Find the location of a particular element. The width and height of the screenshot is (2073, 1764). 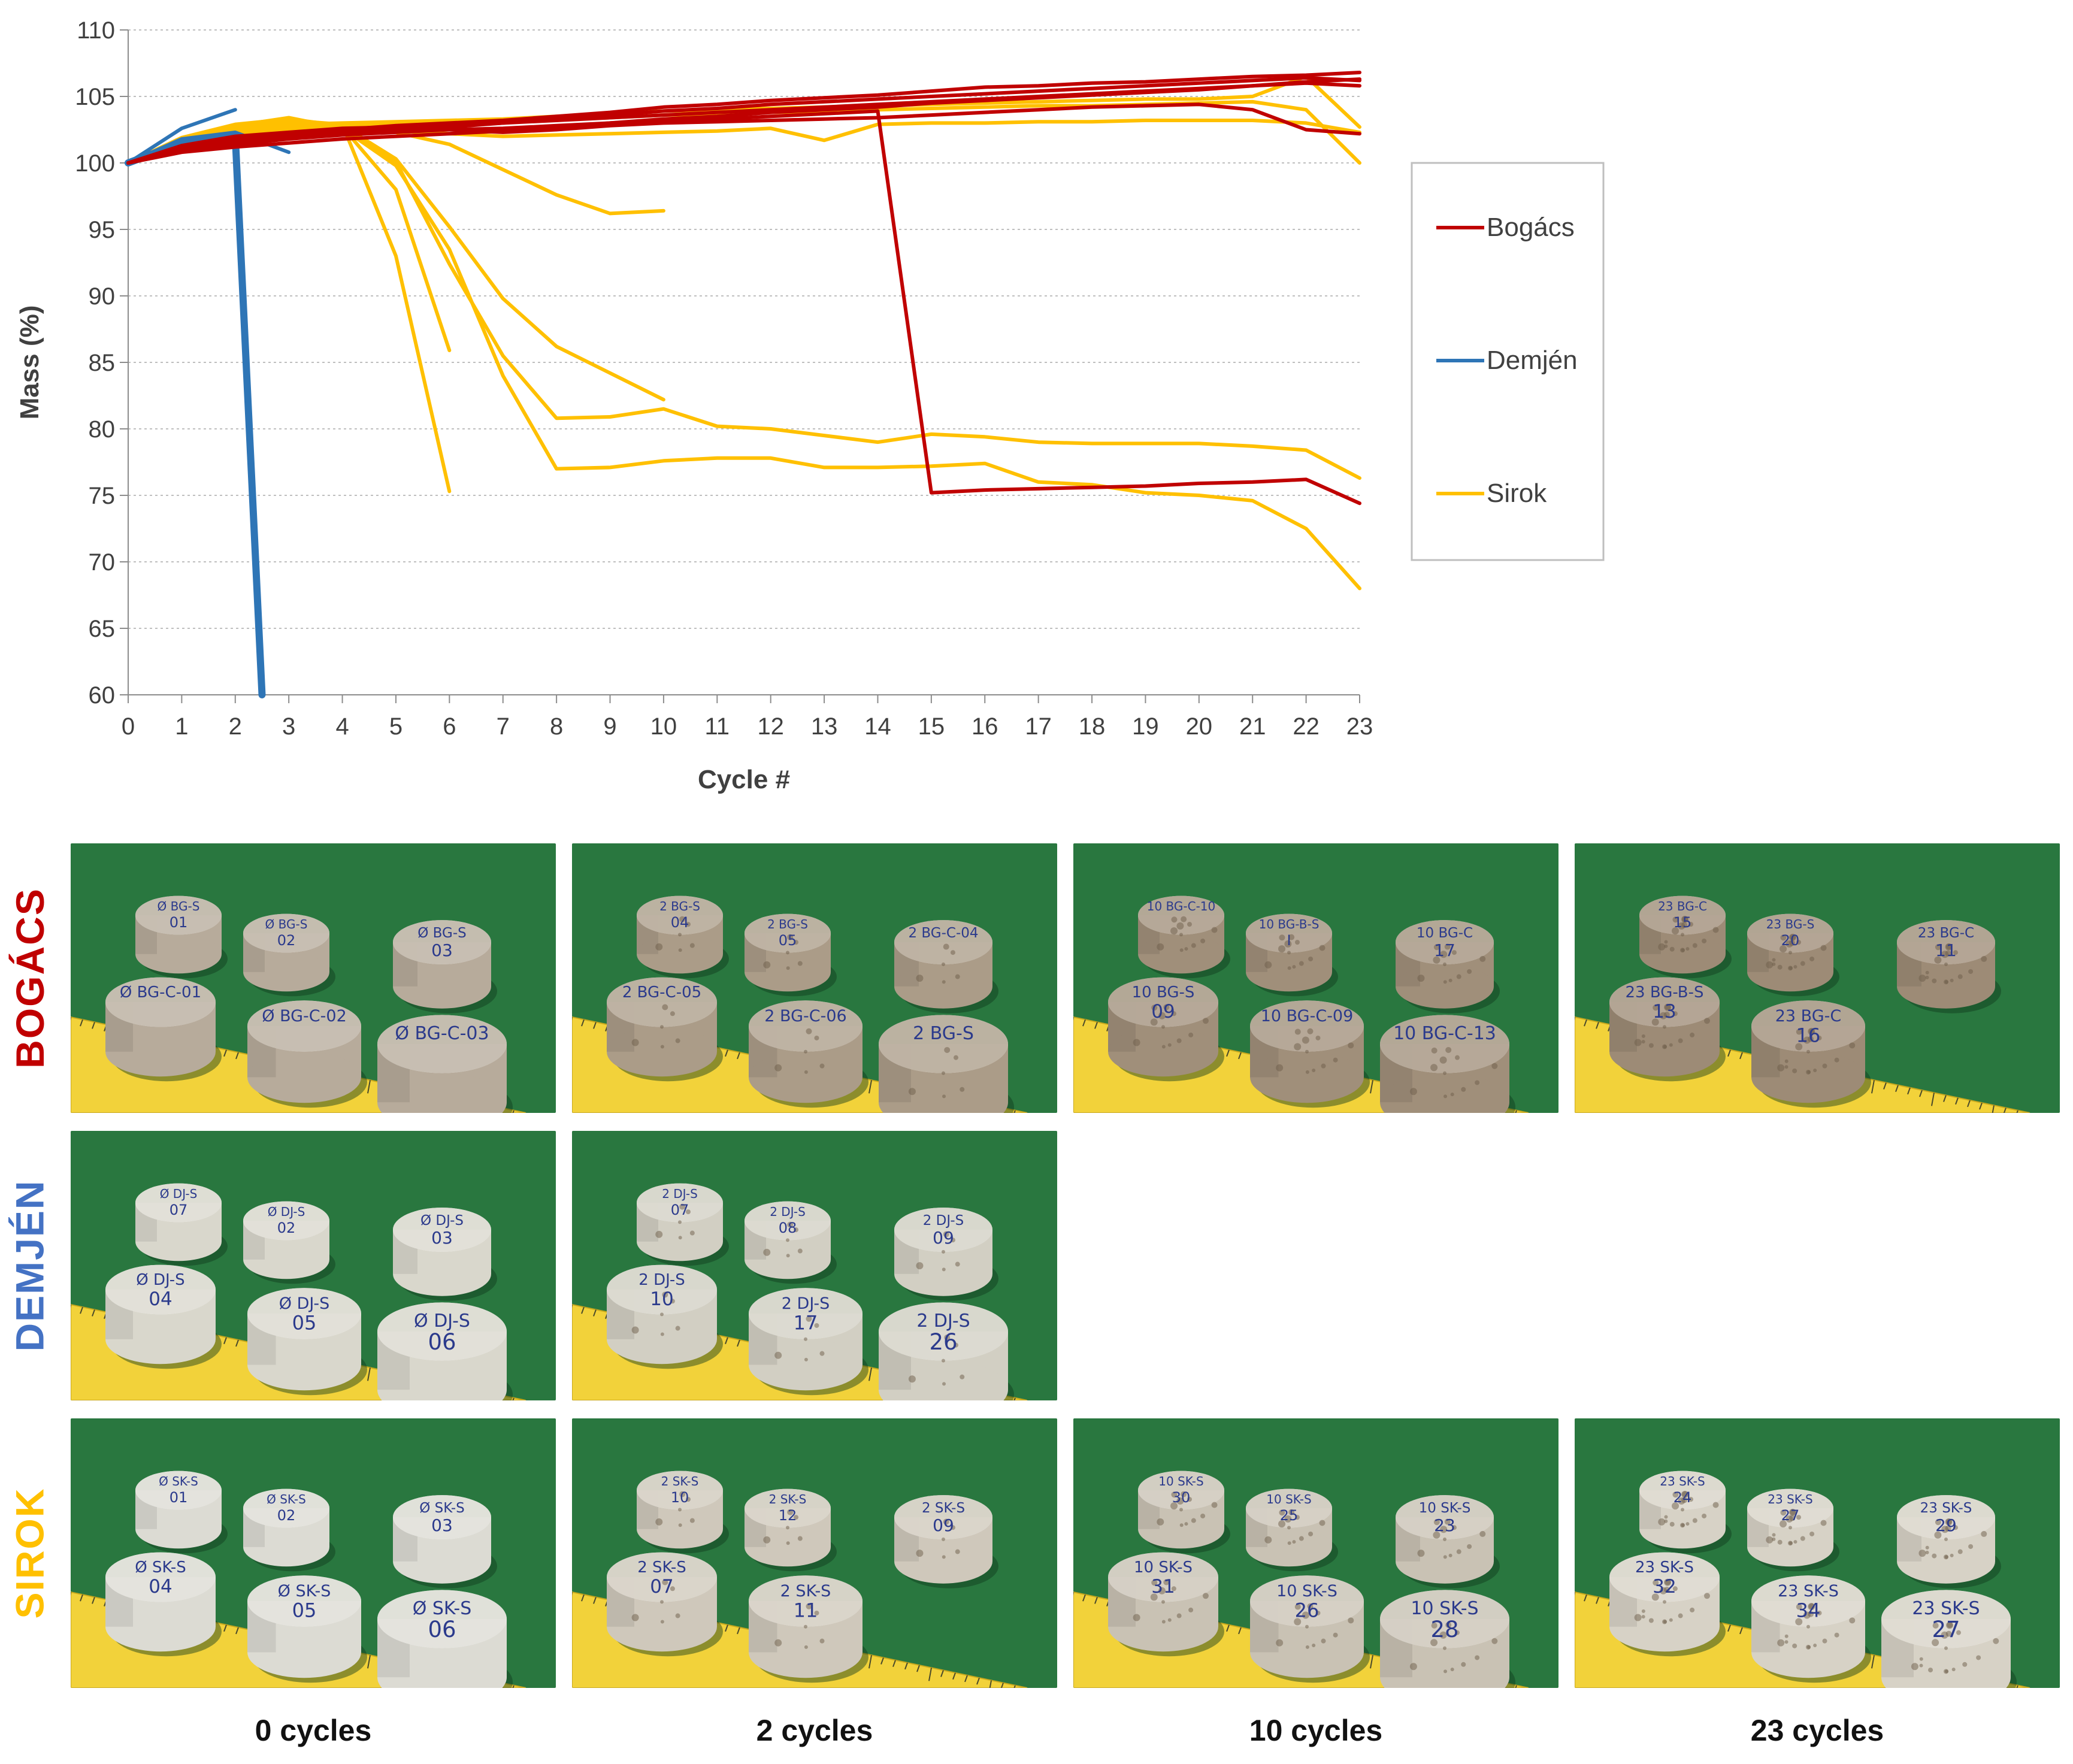

y-tick-label: 85 is located at coordinates (102, 363).